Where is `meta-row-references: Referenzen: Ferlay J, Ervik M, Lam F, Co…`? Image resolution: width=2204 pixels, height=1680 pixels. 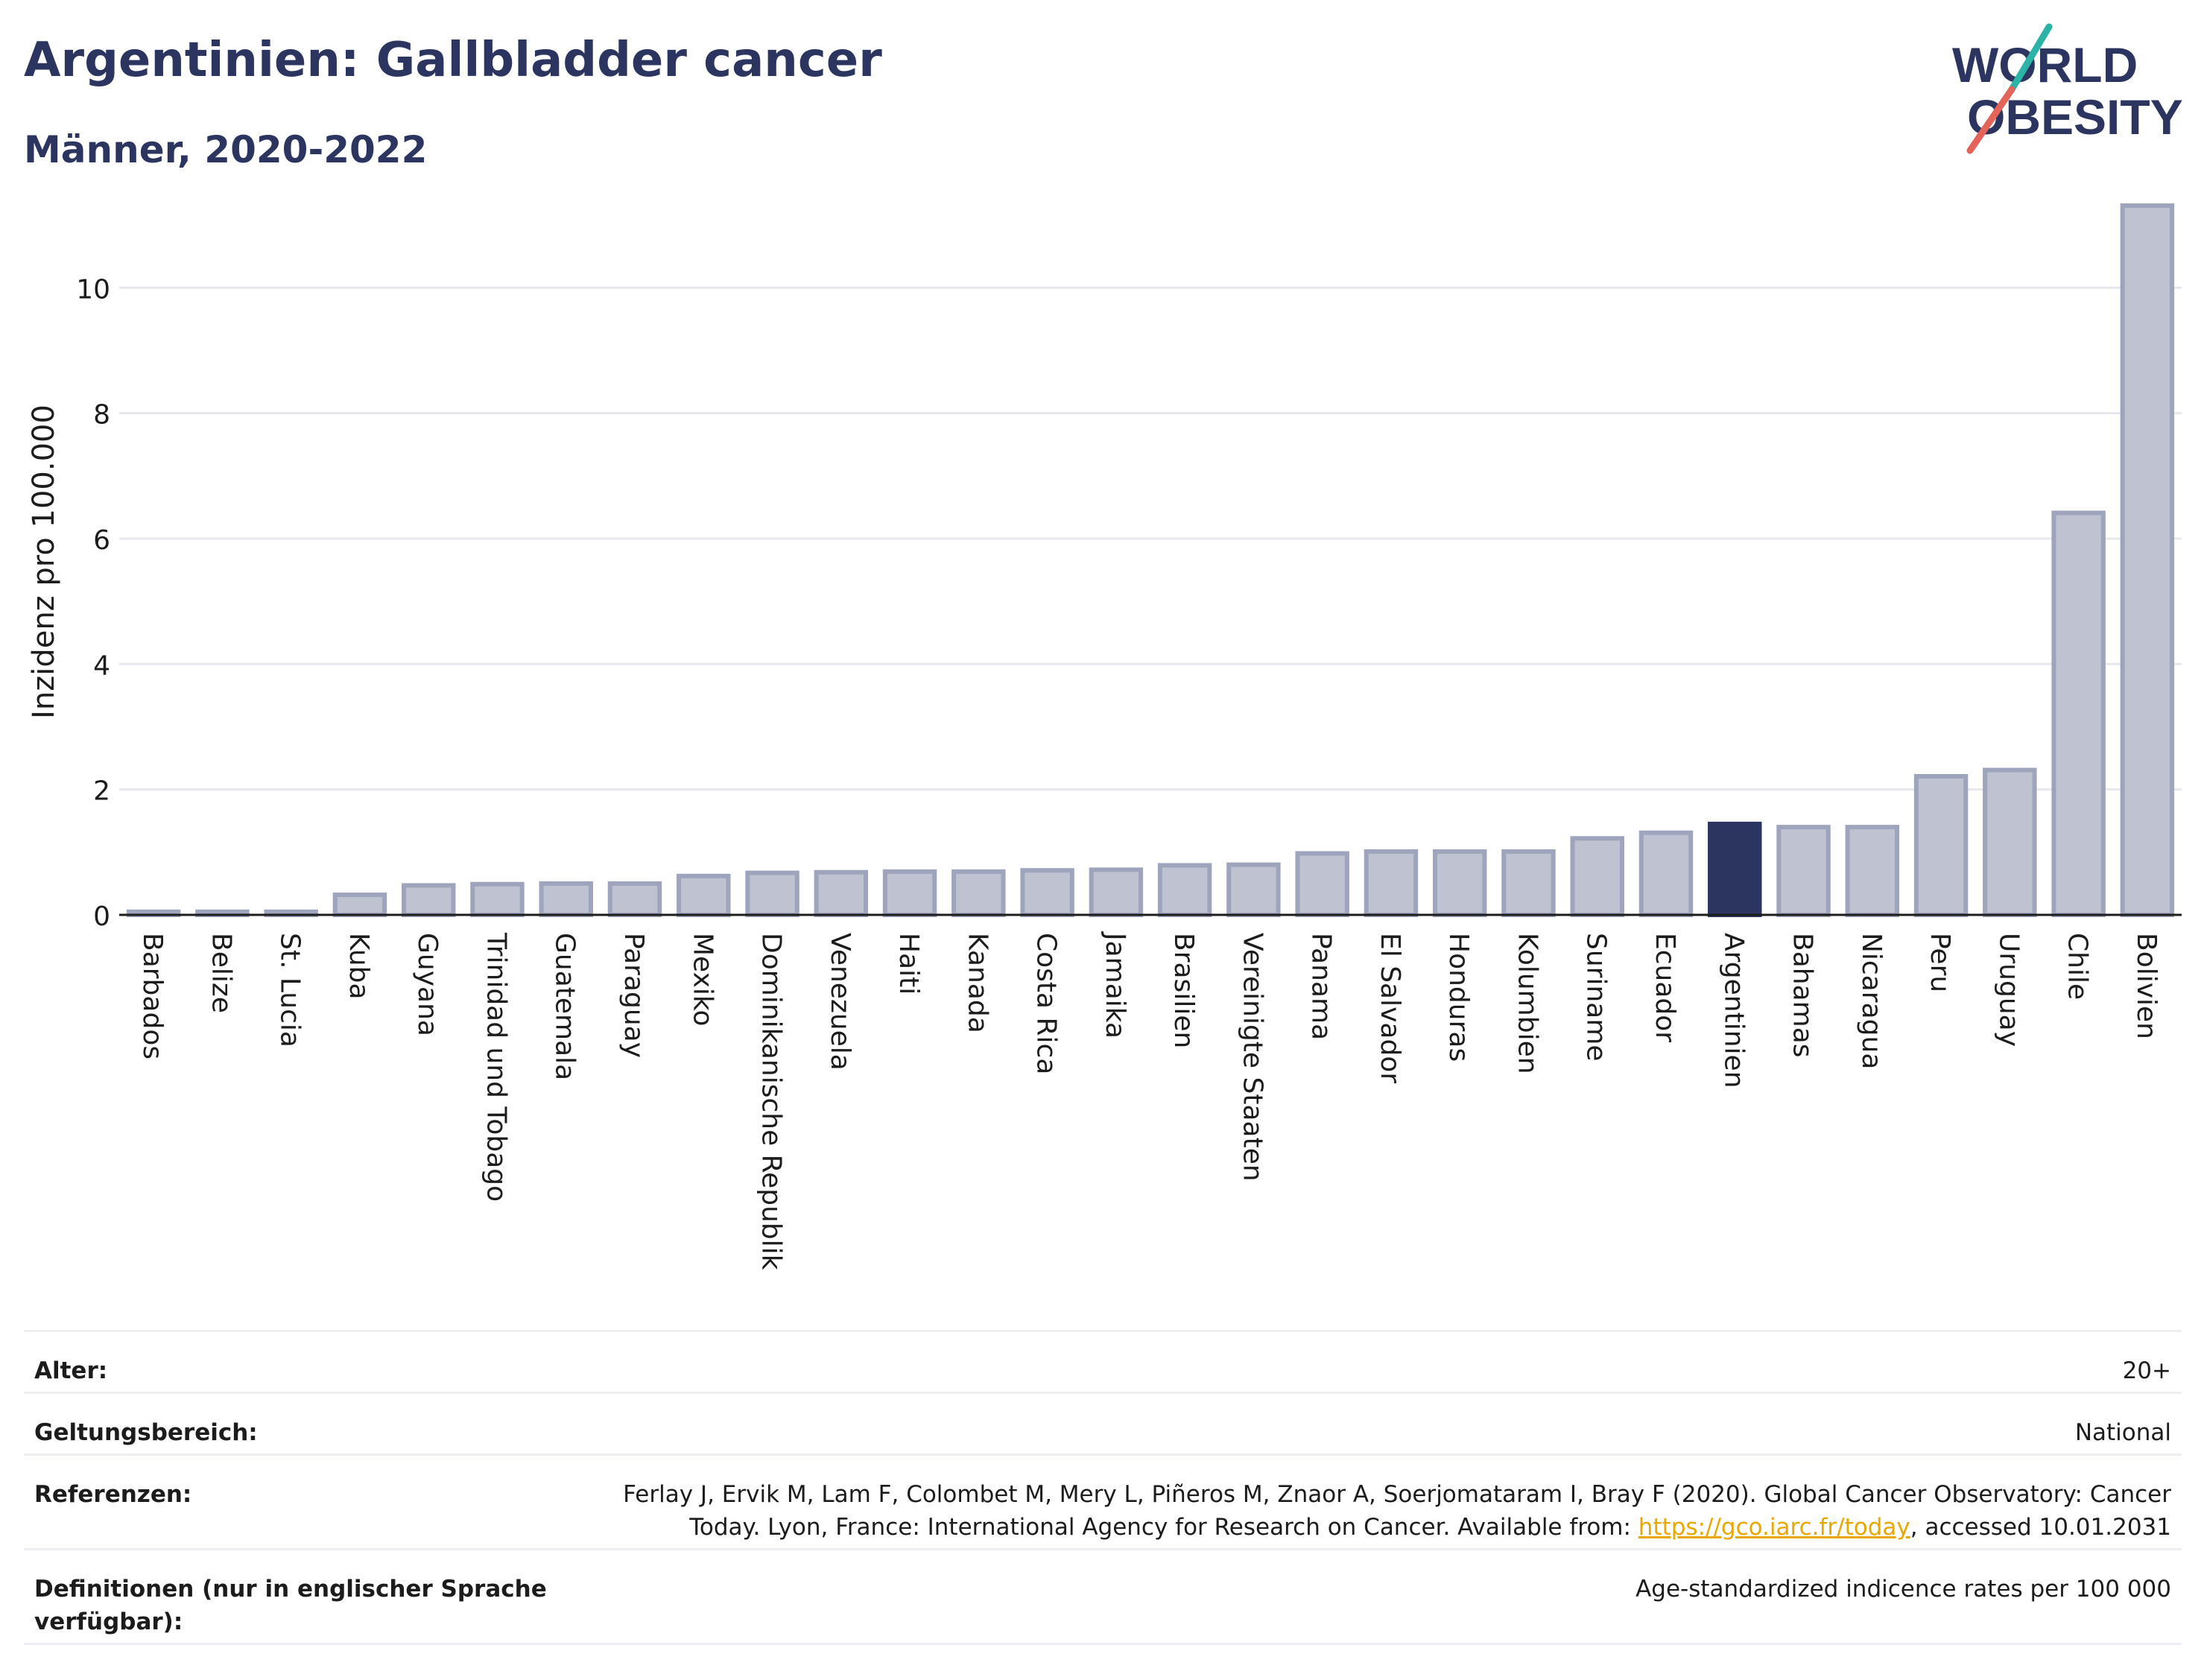 meta-row-references: Referenzen: Ferlay J, Ervik M, Lam F, Co… is located at coordinates (1103, 1501).